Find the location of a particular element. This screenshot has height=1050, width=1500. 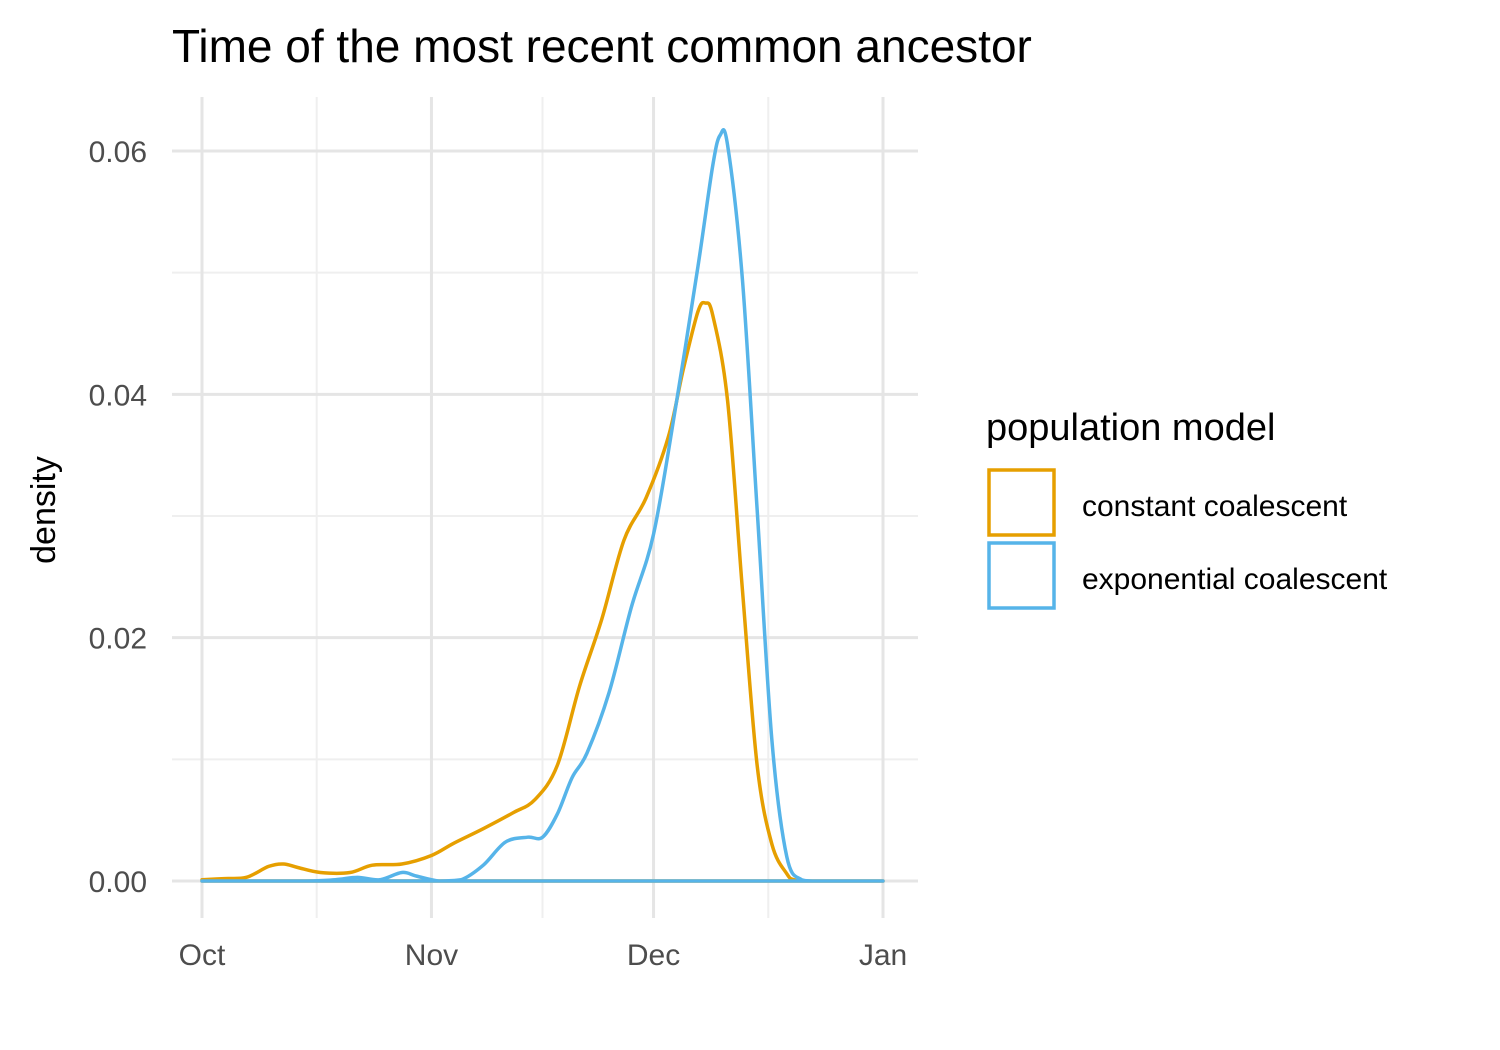

x-tick-label: Jan is located at coordinates (883, 955).